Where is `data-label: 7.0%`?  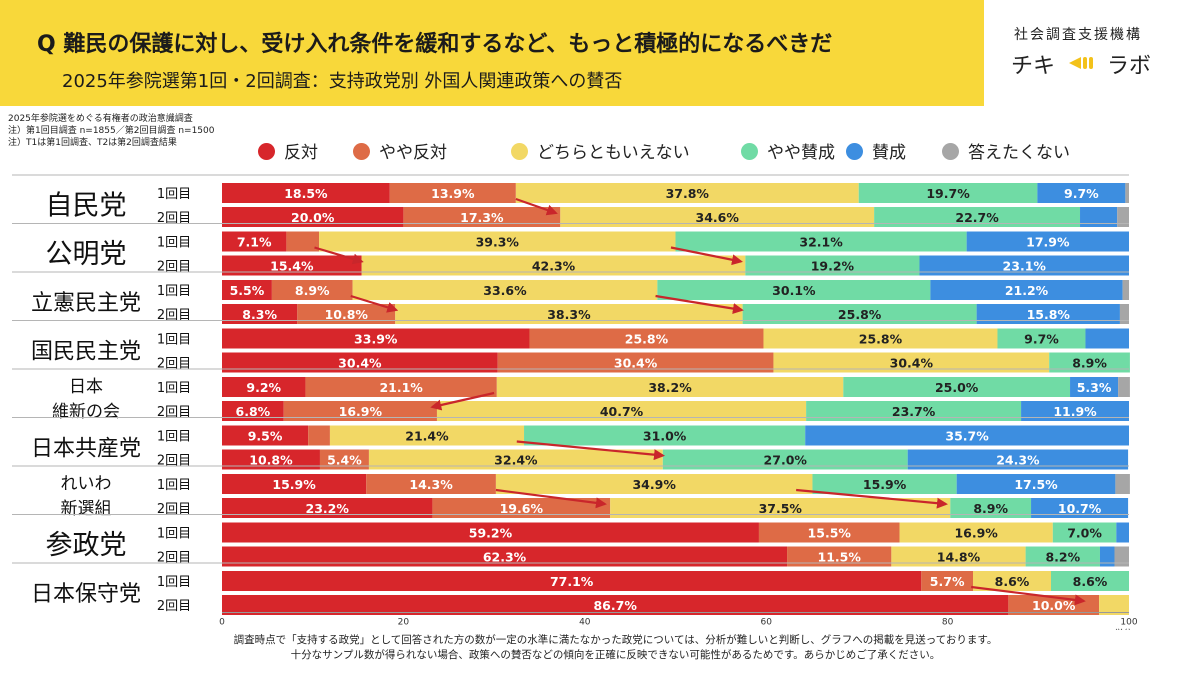 data-label: 7.0% is located at coordinates (1084, 533).